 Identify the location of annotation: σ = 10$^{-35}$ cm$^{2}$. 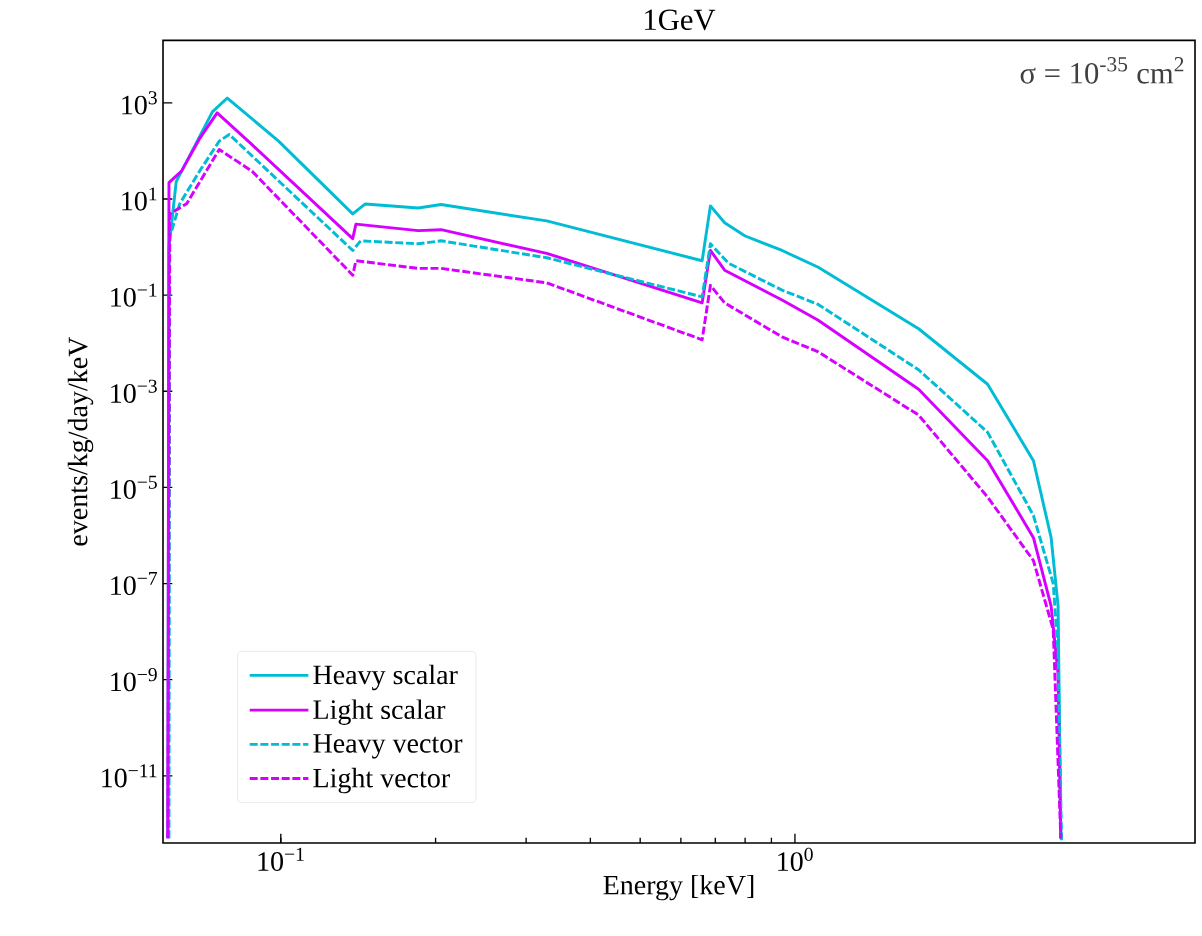
(1102, 70).